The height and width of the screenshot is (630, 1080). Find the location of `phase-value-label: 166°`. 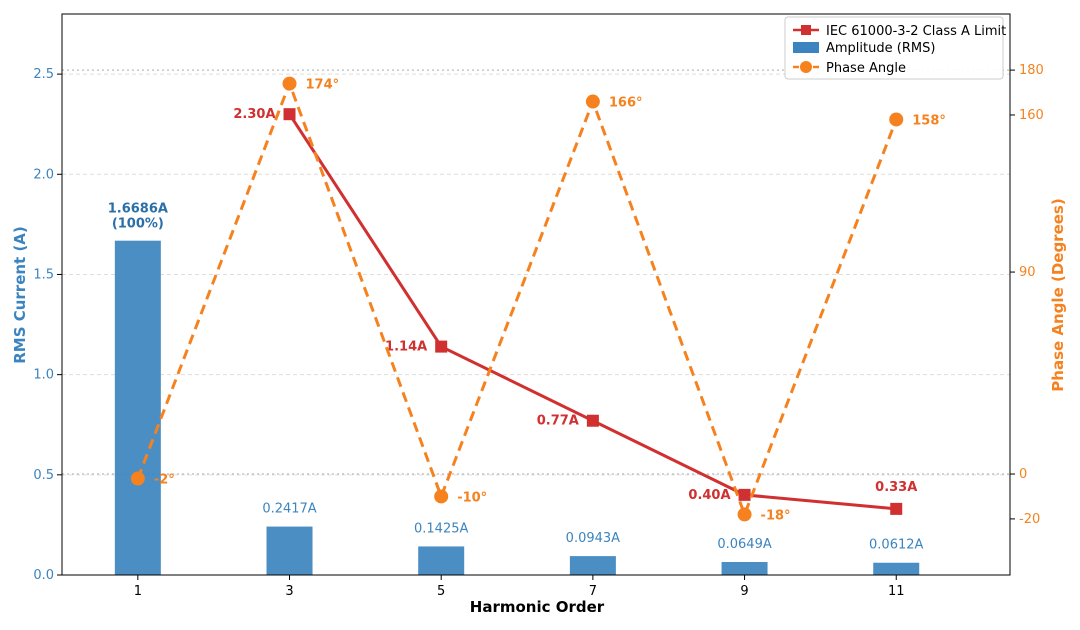

phase-value-label: 166° is located at coordinates (626, 103).